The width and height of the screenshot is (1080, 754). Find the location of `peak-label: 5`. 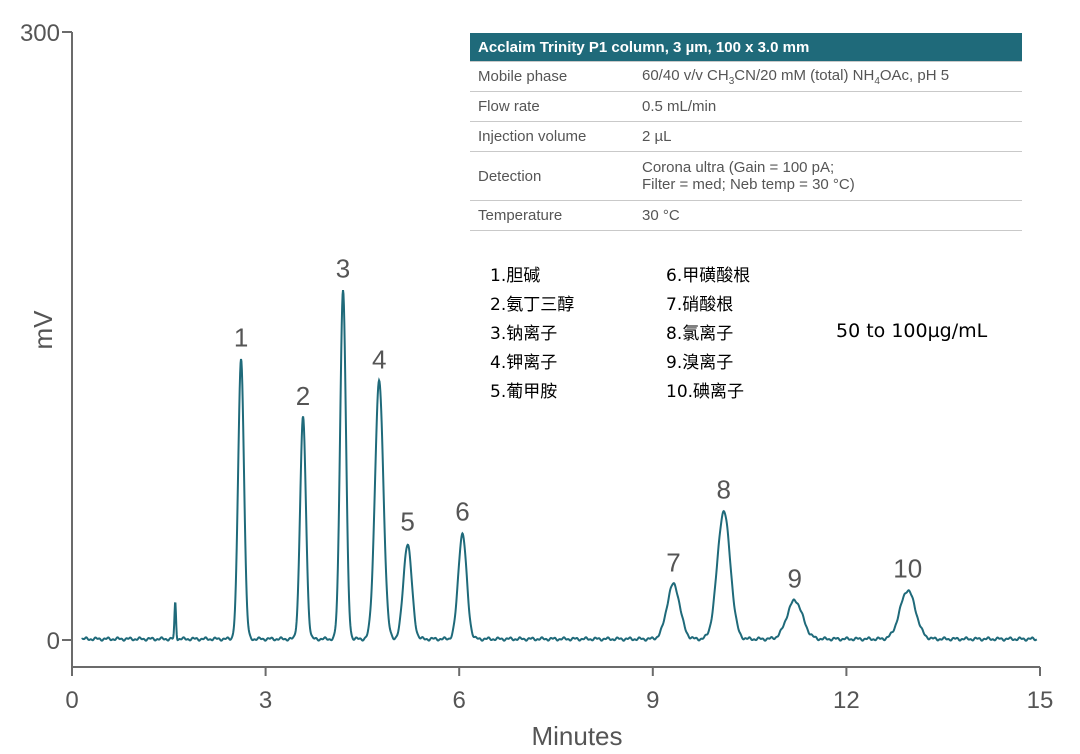

peak-label: 5 is located at coordinates (407, 522).